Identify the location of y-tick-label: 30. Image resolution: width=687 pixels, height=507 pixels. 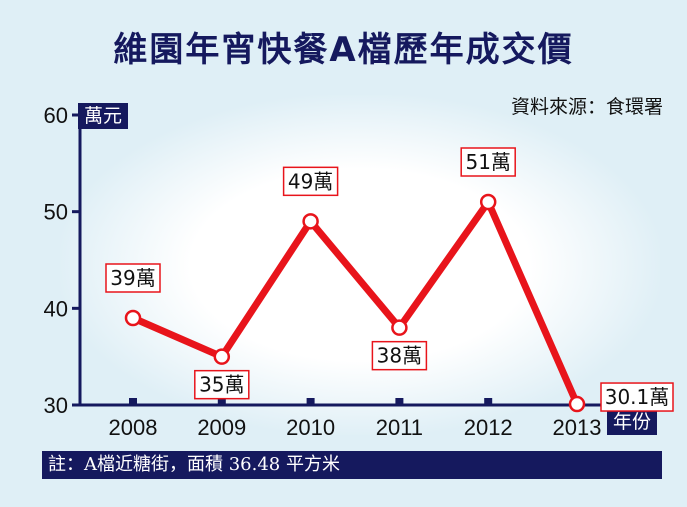
(56, 405).